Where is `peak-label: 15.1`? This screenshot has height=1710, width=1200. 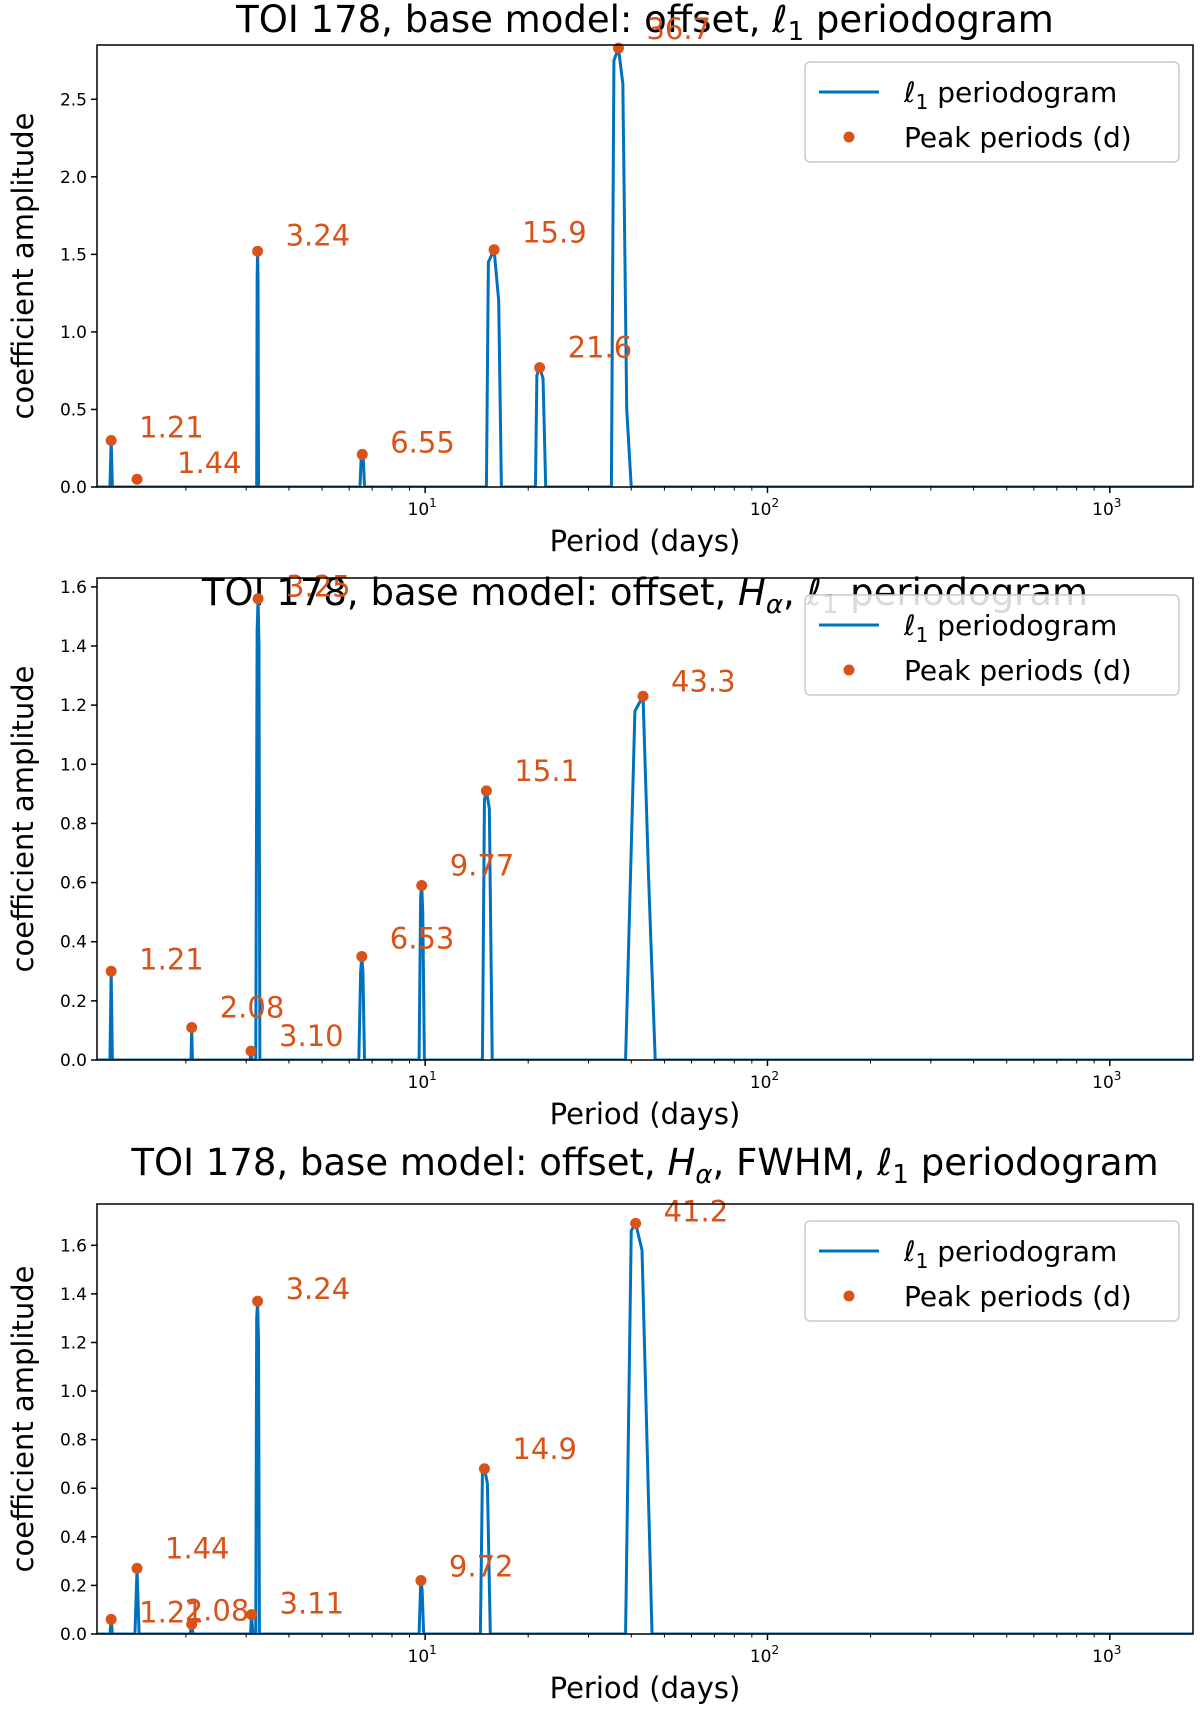
peak-label: 15.1 is located at coordinates (546, 771).